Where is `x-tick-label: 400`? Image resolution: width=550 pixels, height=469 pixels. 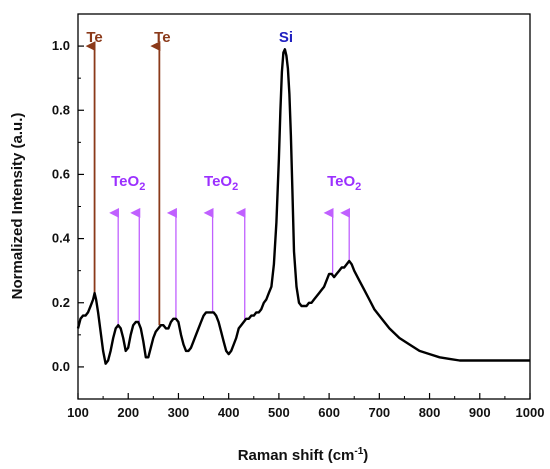 x-tick-label: 400 is located at coordinates (229, 412).